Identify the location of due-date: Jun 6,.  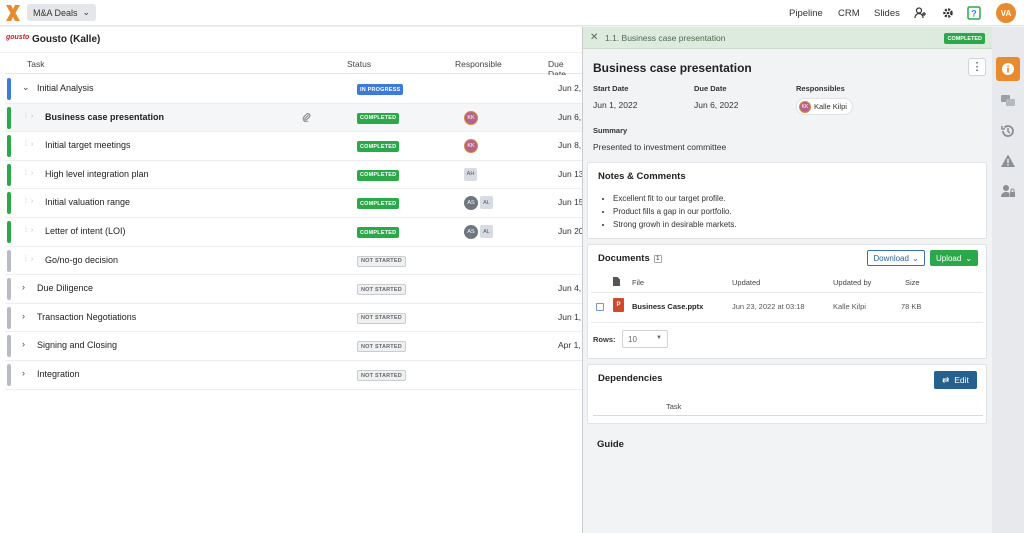
(570, 116).